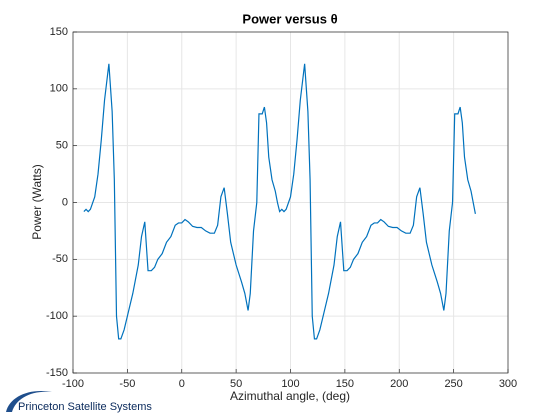 This screenshot has height=420, width=560. I want to click on x-tick-label: 100, so click(290, 384).